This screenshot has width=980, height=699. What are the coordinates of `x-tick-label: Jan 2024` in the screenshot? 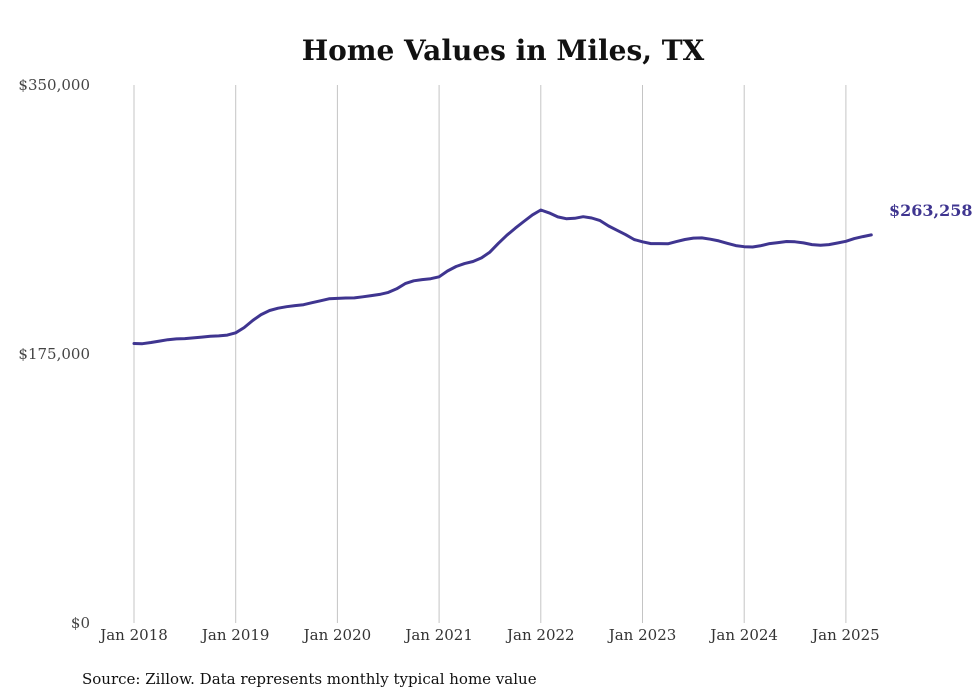 It's located at (743, 635).